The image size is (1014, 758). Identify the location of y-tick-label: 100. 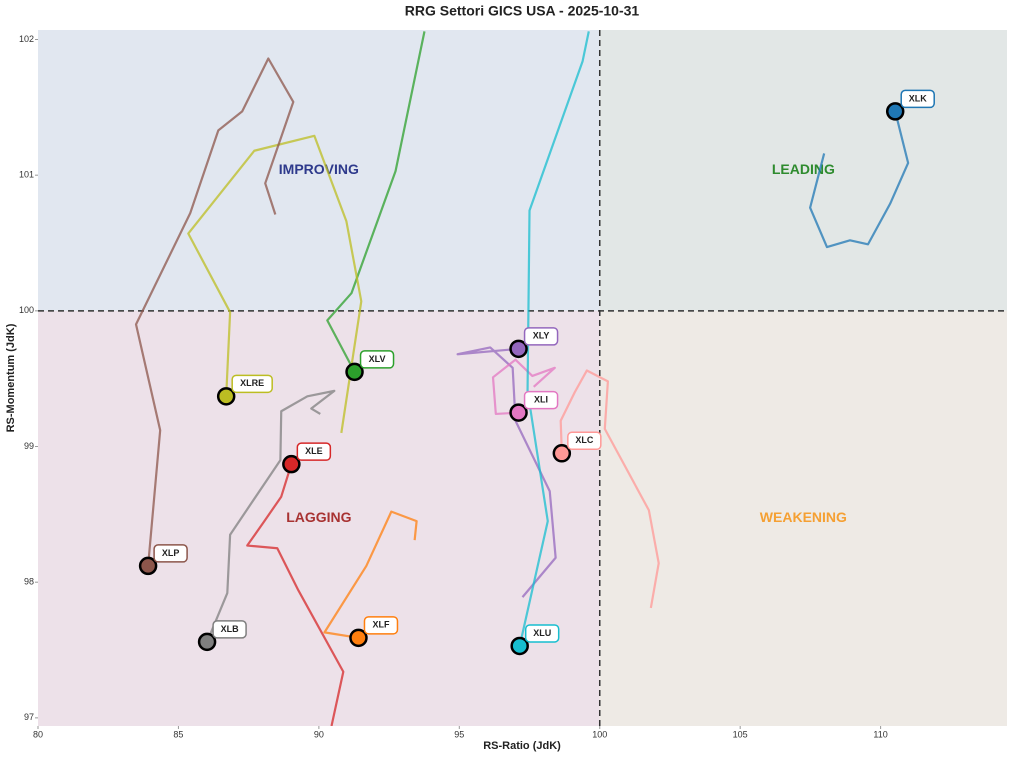
(26, 310).